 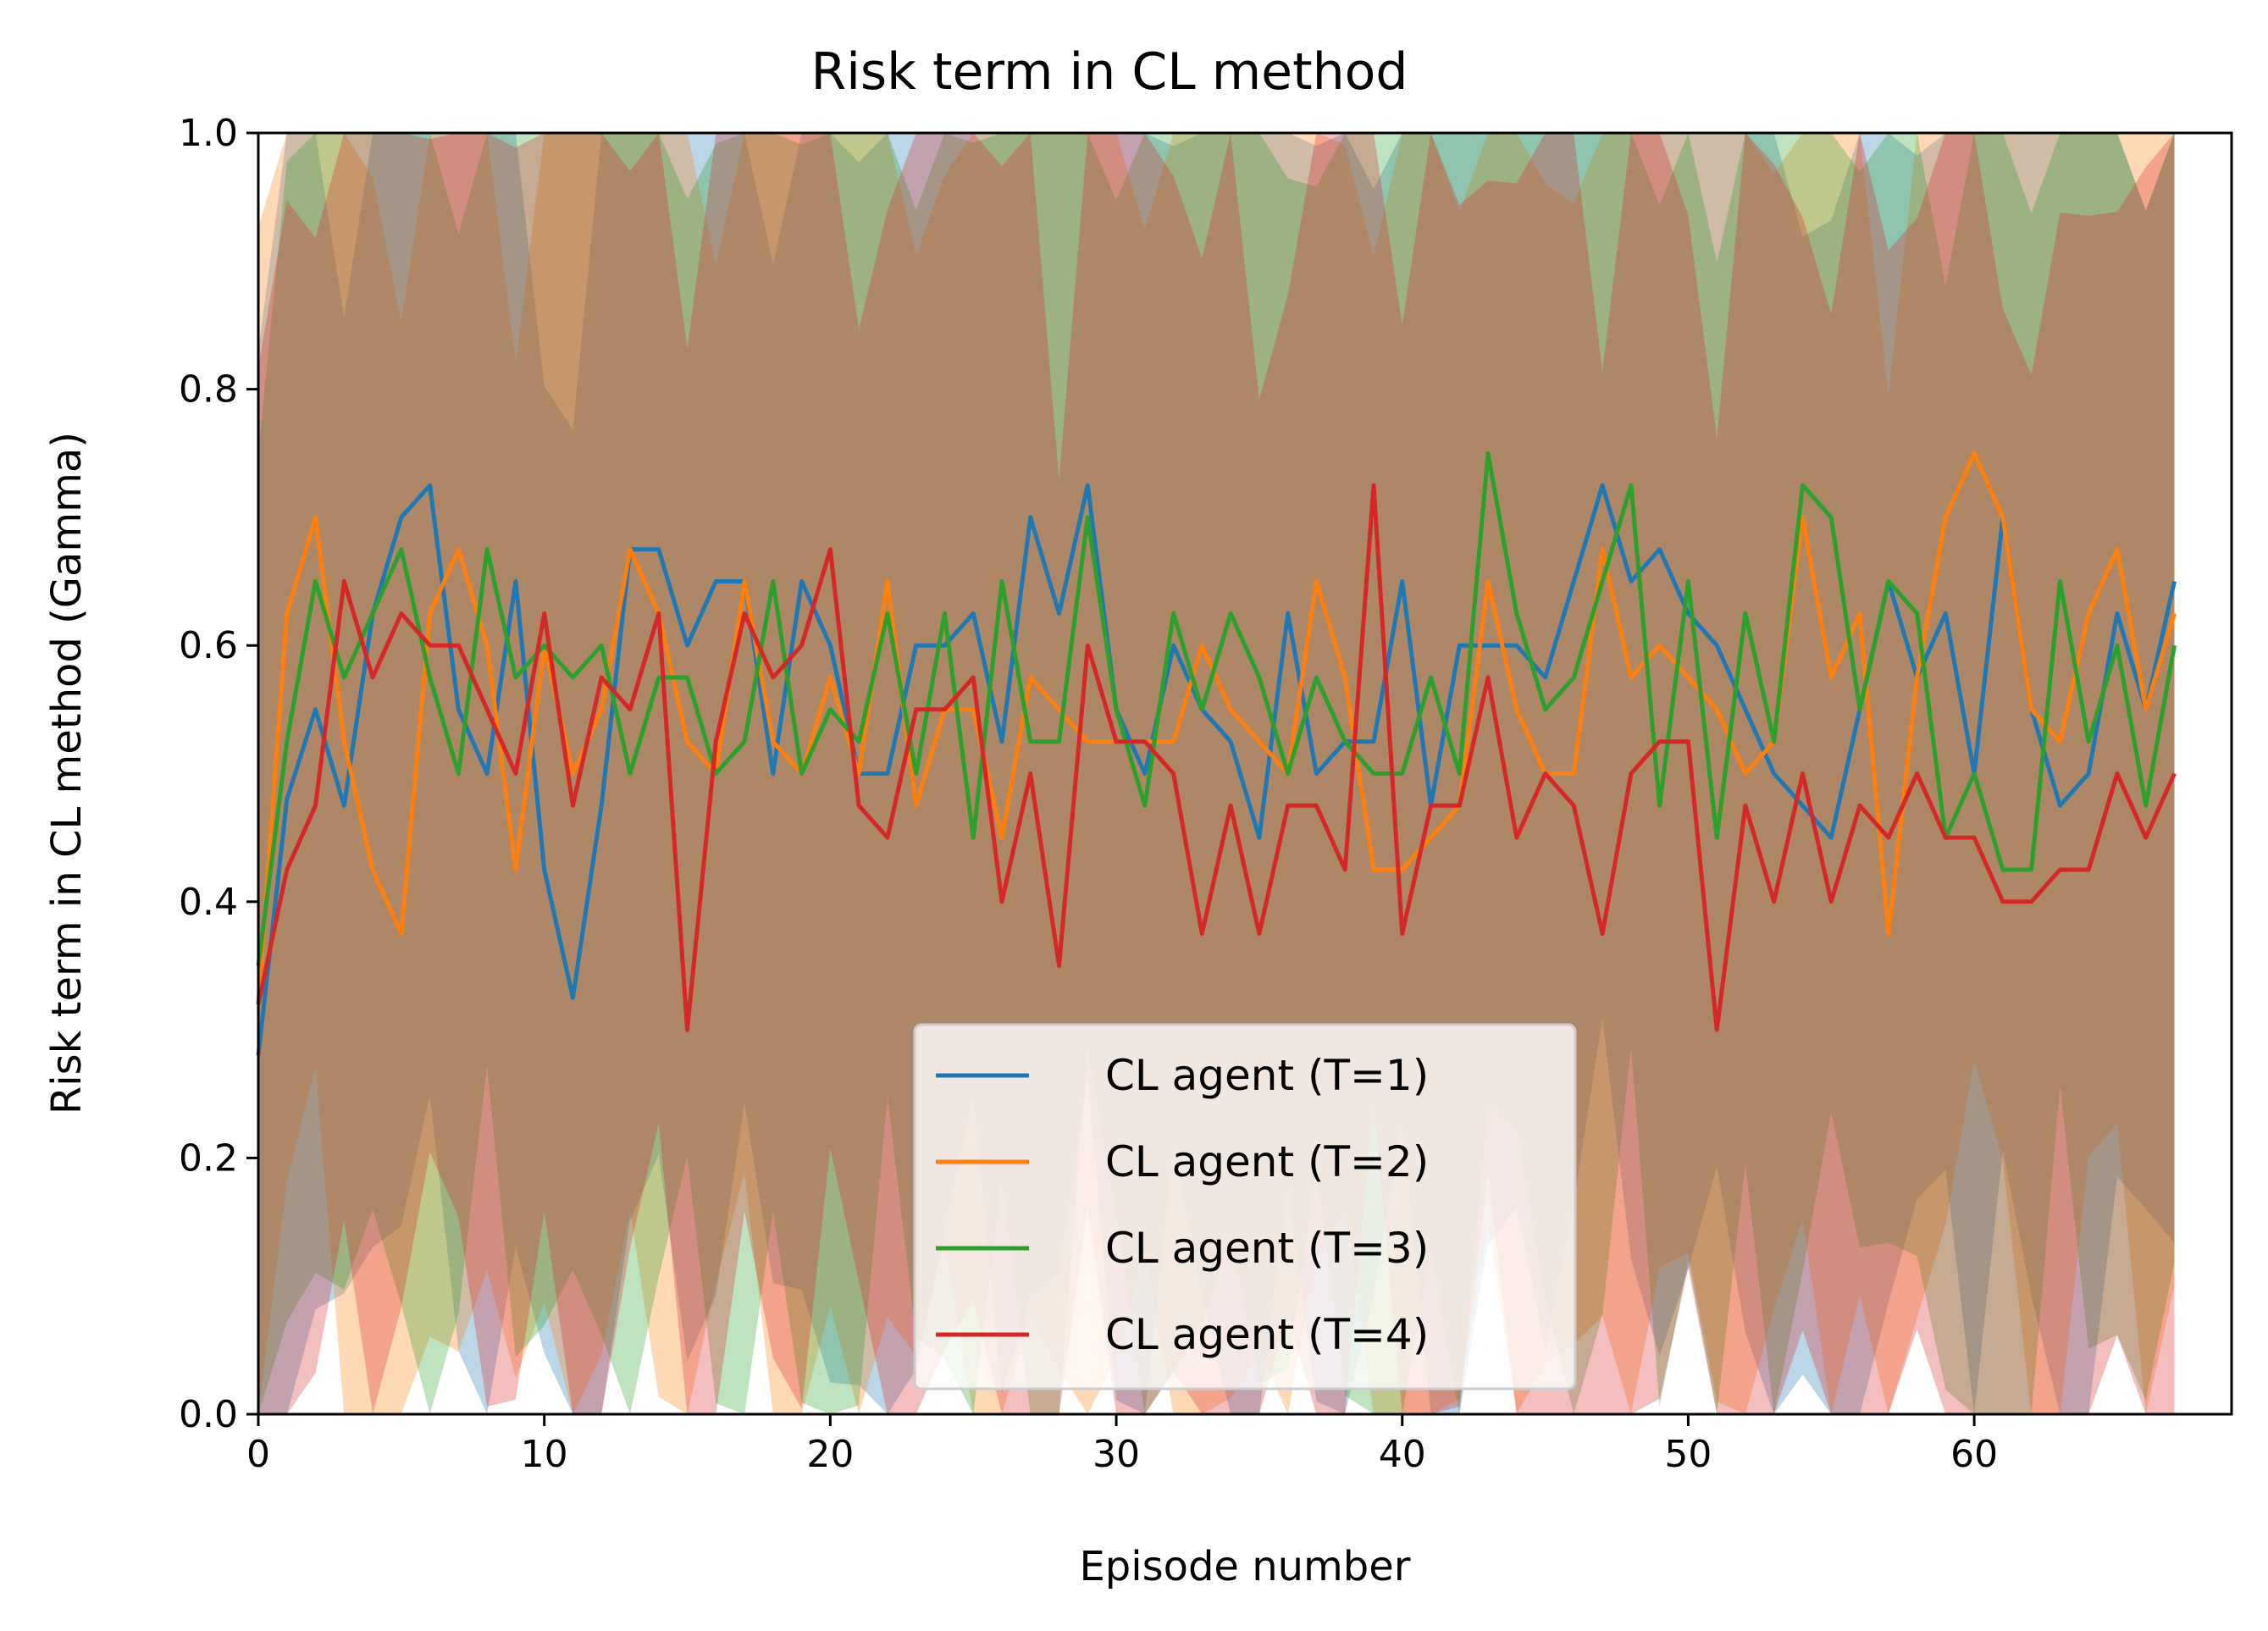 I want to click on y-tick-label: 0.6, so click(x=209, y=645).